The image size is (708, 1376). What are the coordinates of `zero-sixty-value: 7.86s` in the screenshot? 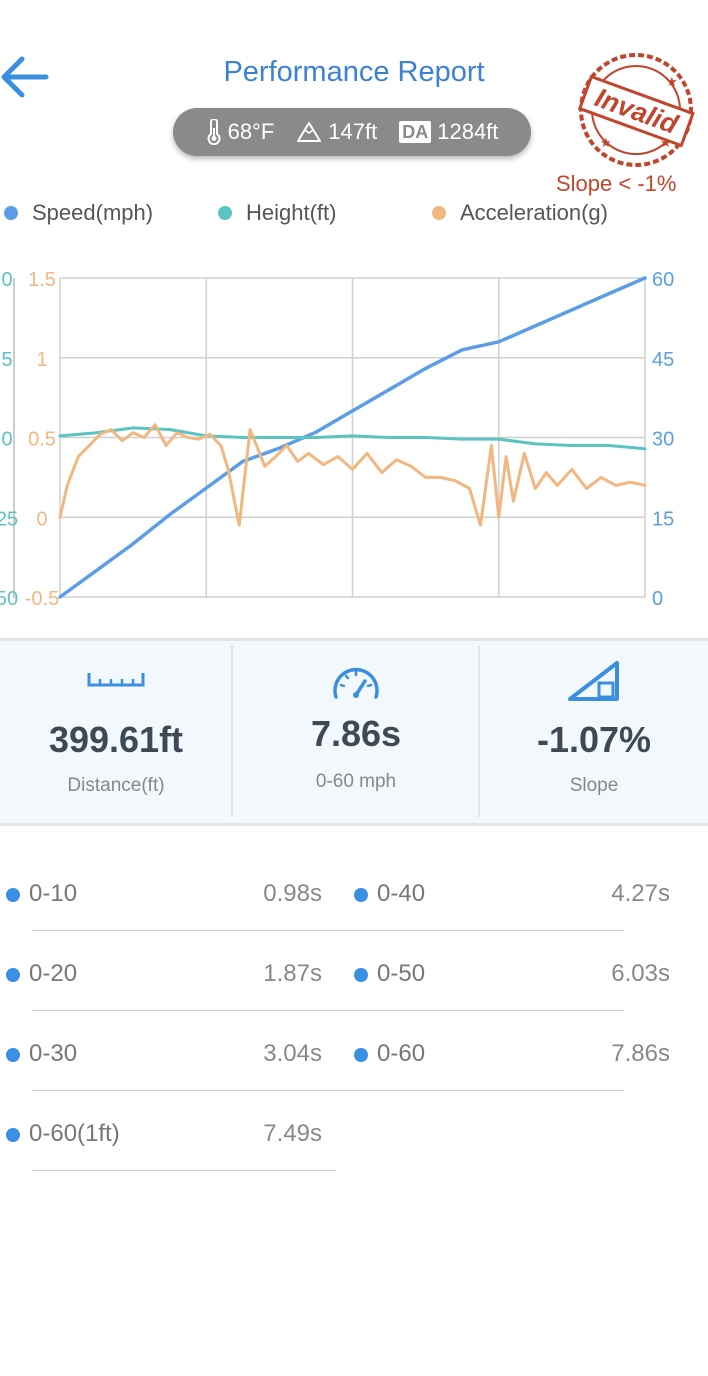 It's located at (356, 733).